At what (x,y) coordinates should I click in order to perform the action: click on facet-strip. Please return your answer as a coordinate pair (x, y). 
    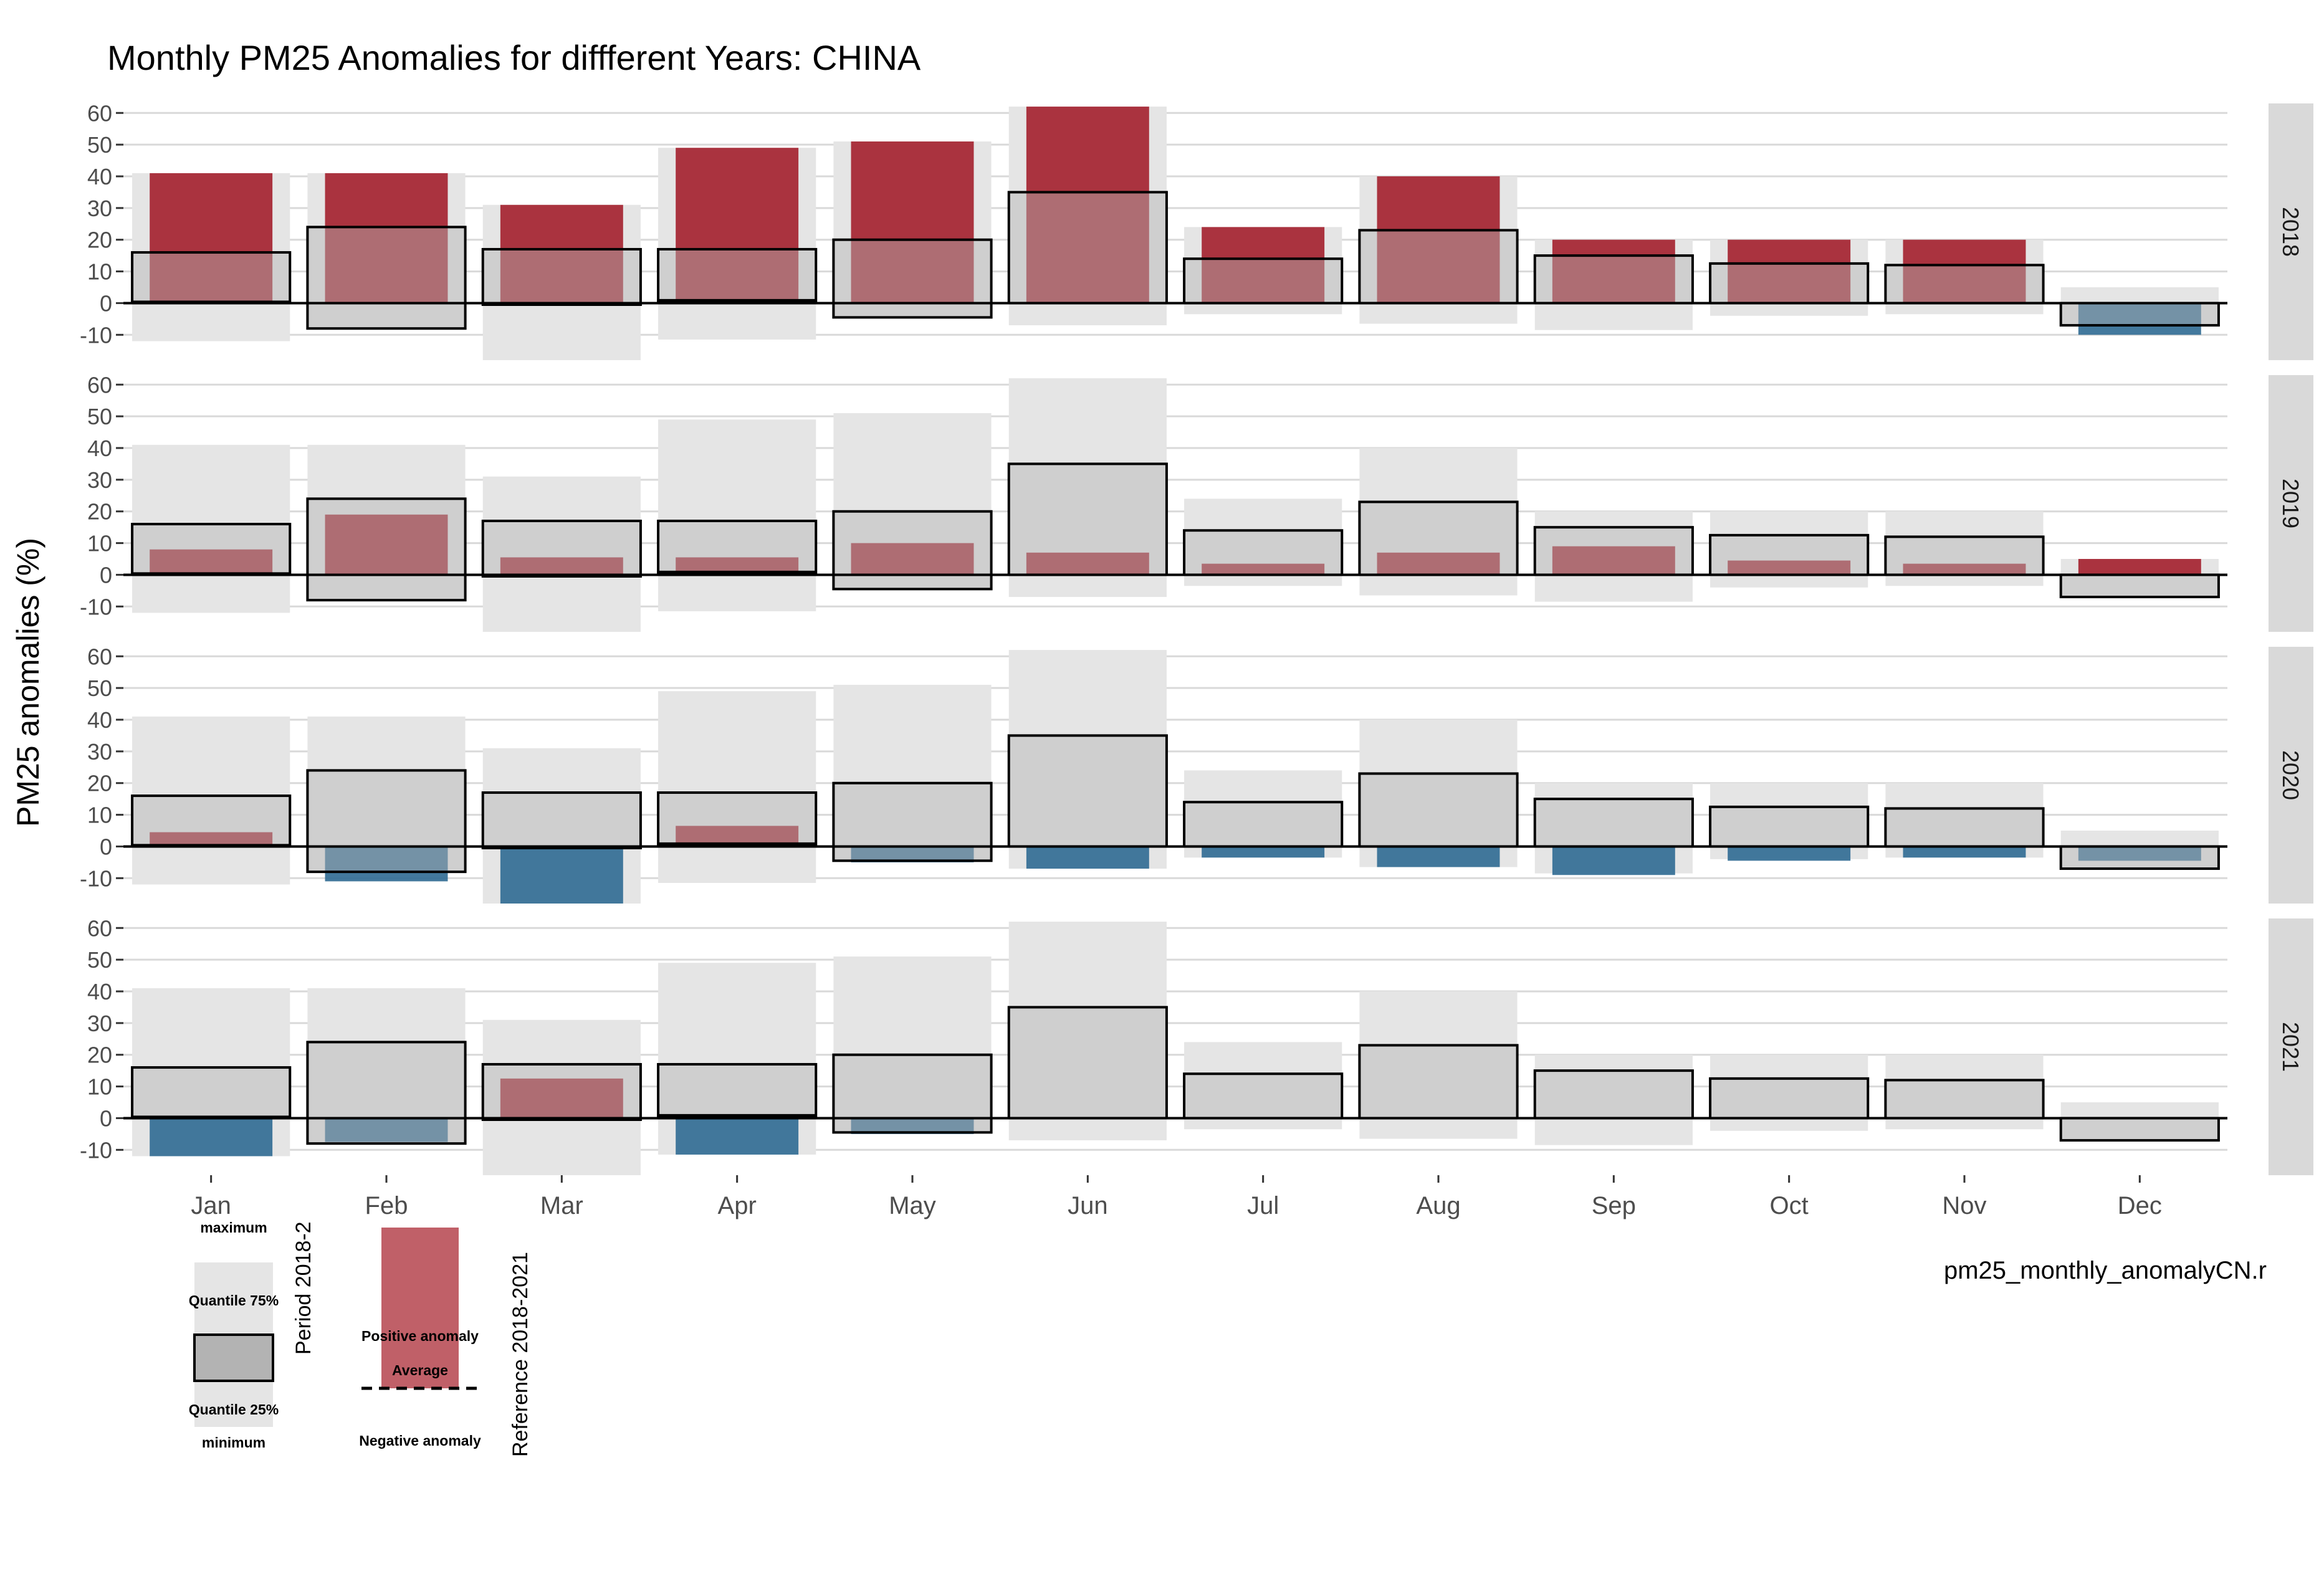
    Looking at the image, I should click on (2291, 231).